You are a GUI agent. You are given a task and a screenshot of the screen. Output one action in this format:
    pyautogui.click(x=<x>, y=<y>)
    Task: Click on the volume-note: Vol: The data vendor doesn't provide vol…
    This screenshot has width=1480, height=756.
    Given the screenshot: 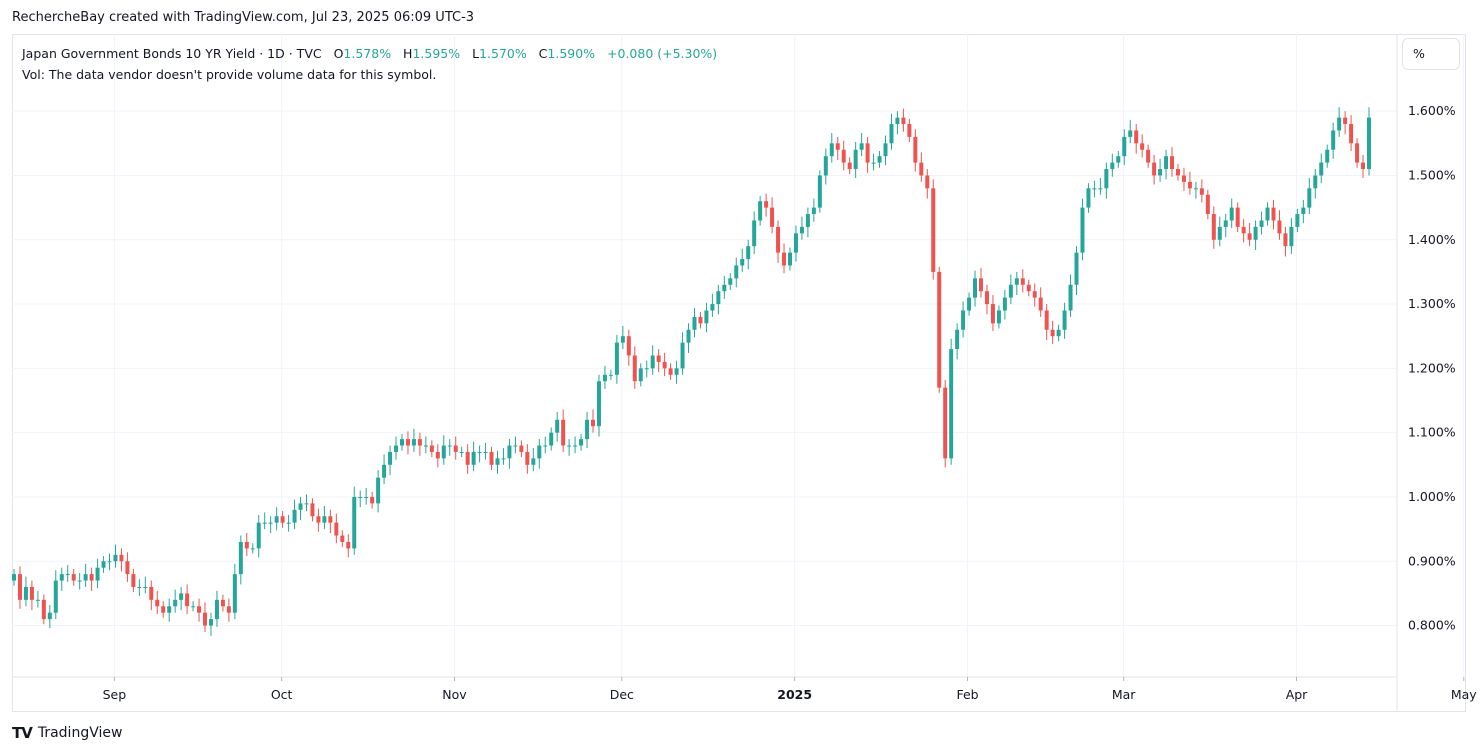 What is the action you would take?
    pyautogui.click(x=229, y=74)
    